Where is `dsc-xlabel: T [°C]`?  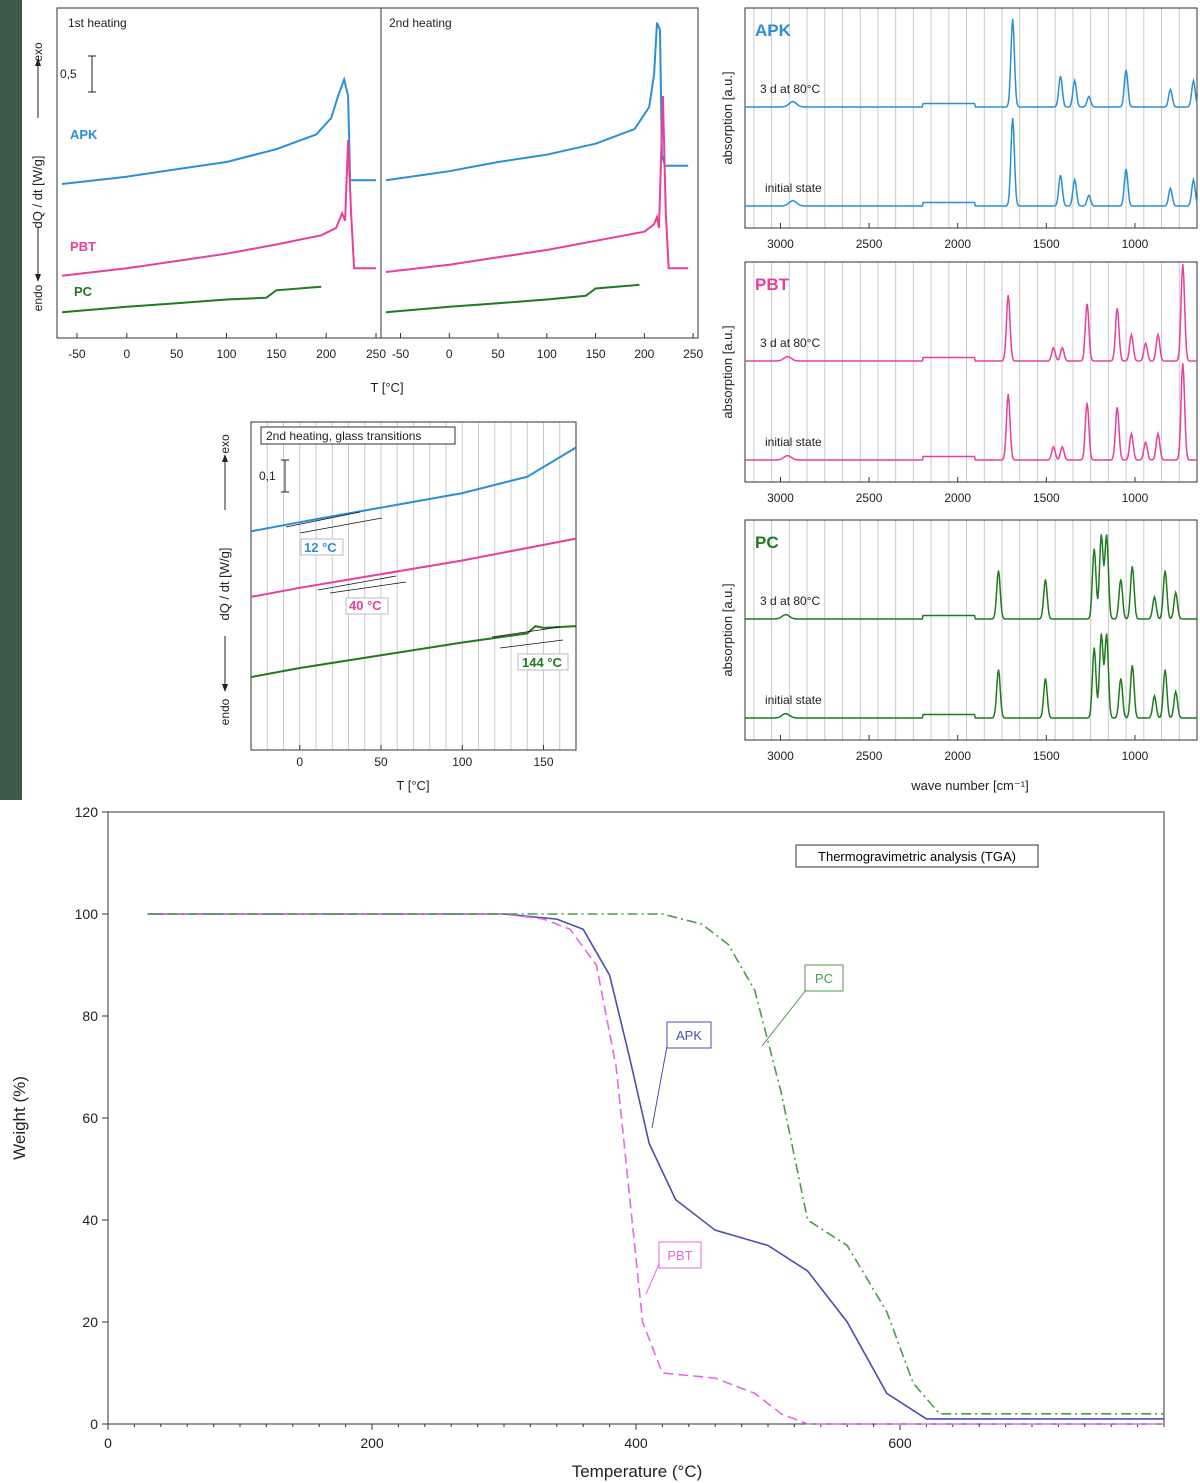 dsc-xlabel: T [°C] is located at coordinates (386, 387).